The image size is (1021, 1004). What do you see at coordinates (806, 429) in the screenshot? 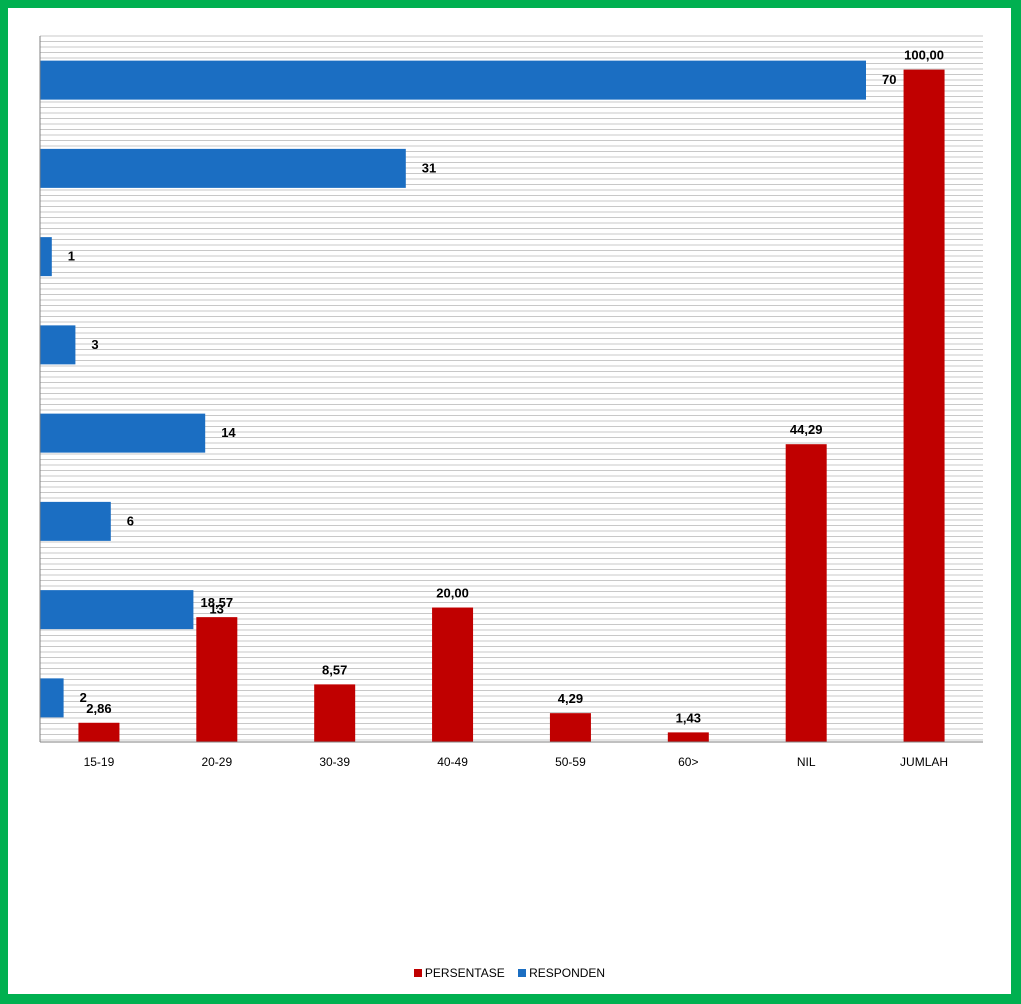
I see `data-label-persentase: 44,29` at bounding box center [806, 429].